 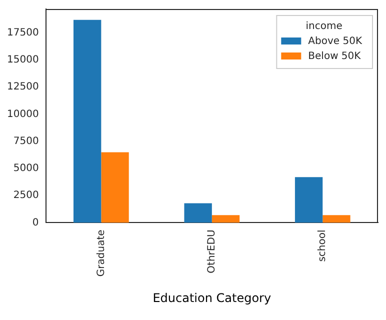 I want to click on legend-label: Below 50K, so click(x=335, y=56).